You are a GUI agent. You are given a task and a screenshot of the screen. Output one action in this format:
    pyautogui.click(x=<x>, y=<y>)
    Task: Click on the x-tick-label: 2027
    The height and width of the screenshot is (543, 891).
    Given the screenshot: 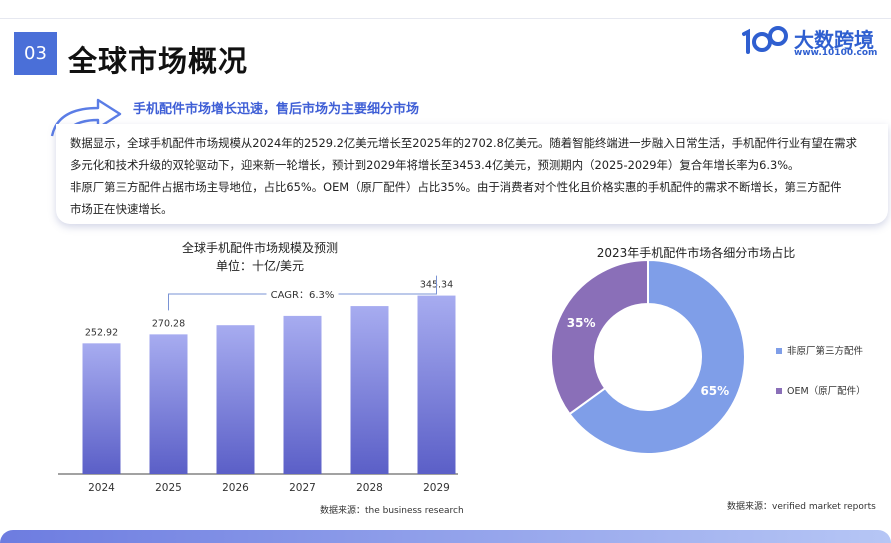 What is the action you would take?
    pyautogui.click(x=302, y=488)
    